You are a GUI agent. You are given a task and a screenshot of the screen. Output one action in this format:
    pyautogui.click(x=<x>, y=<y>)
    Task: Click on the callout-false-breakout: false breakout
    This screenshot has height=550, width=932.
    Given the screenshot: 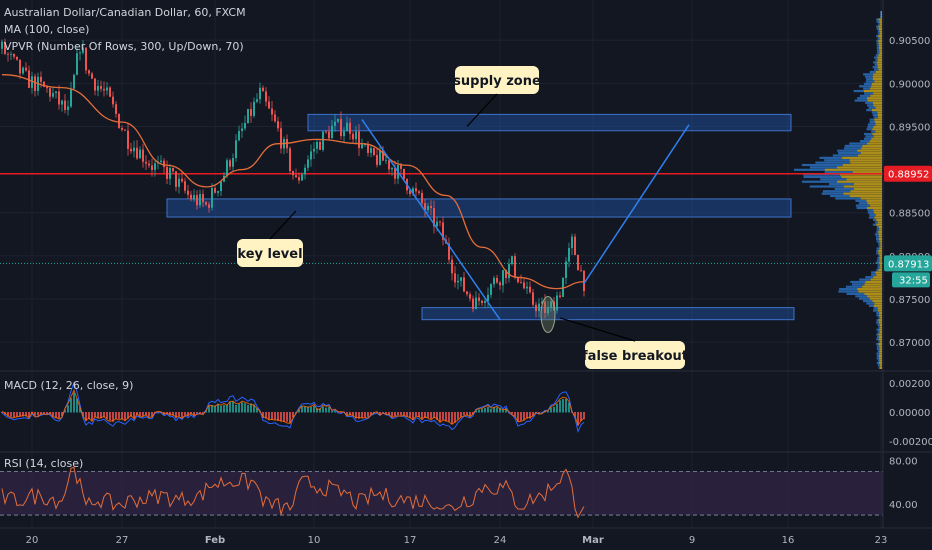 What is the action you would take?
    pyautogui.click(x=623, y=343)
    